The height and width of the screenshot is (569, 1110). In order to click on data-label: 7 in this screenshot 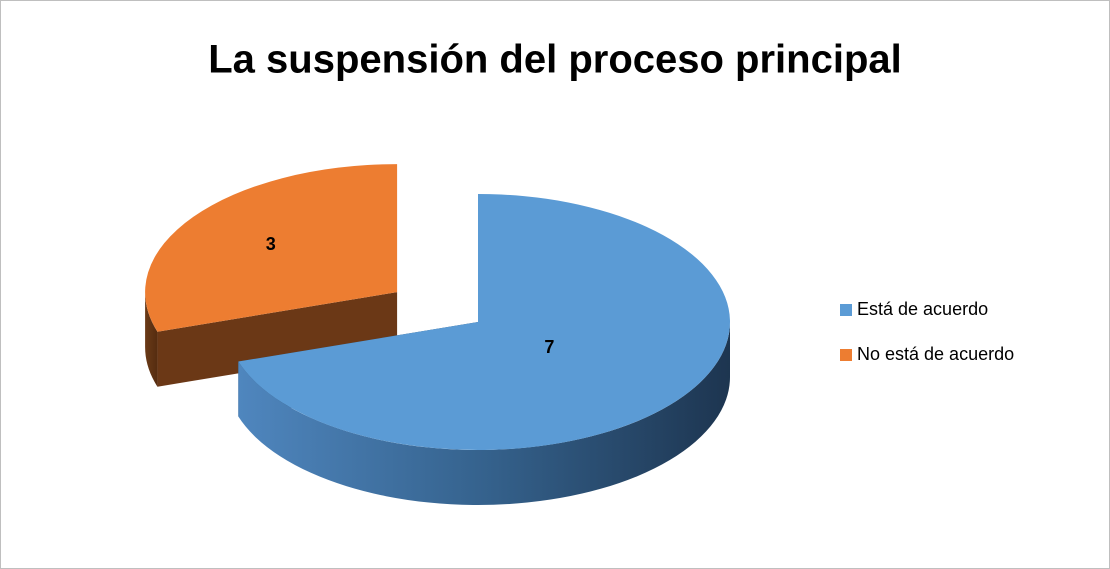, I will do `click(549, 347)`.